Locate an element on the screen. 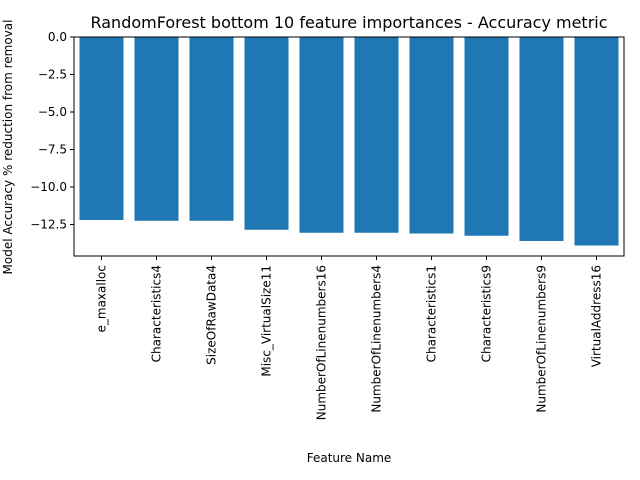 Image resolution: width=640 pixels, height=480 pixels. x-axis-label: Feature Name is located at coordinates (349, 458).